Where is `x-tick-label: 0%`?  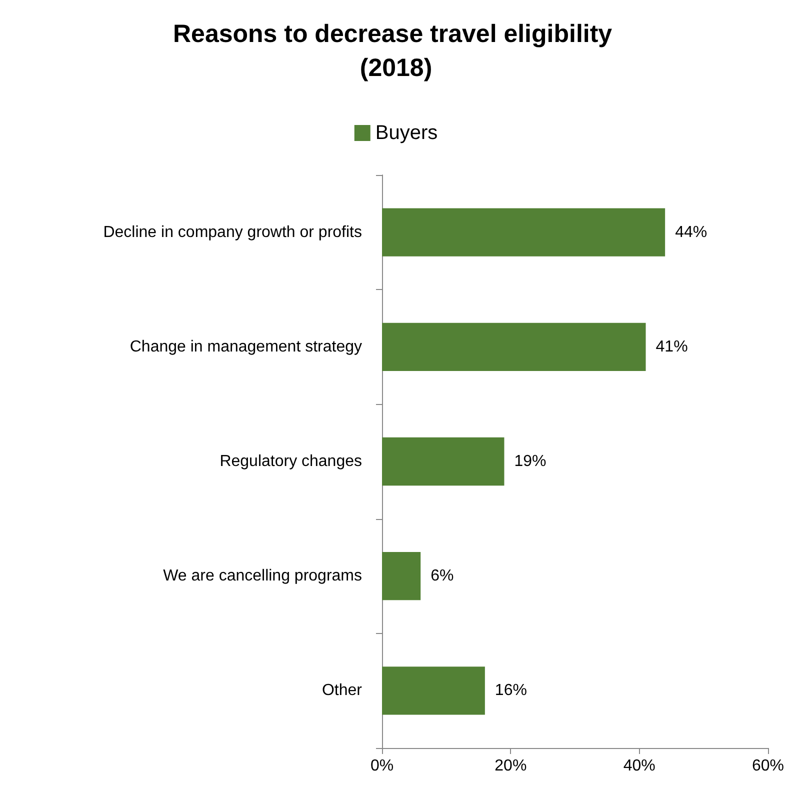 x-tick-label: 0% is located at coordinates (382, 766).